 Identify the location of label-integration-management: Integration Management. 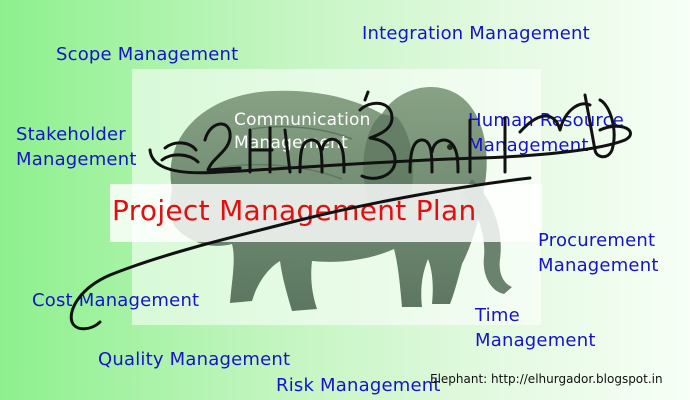
(476, 33).